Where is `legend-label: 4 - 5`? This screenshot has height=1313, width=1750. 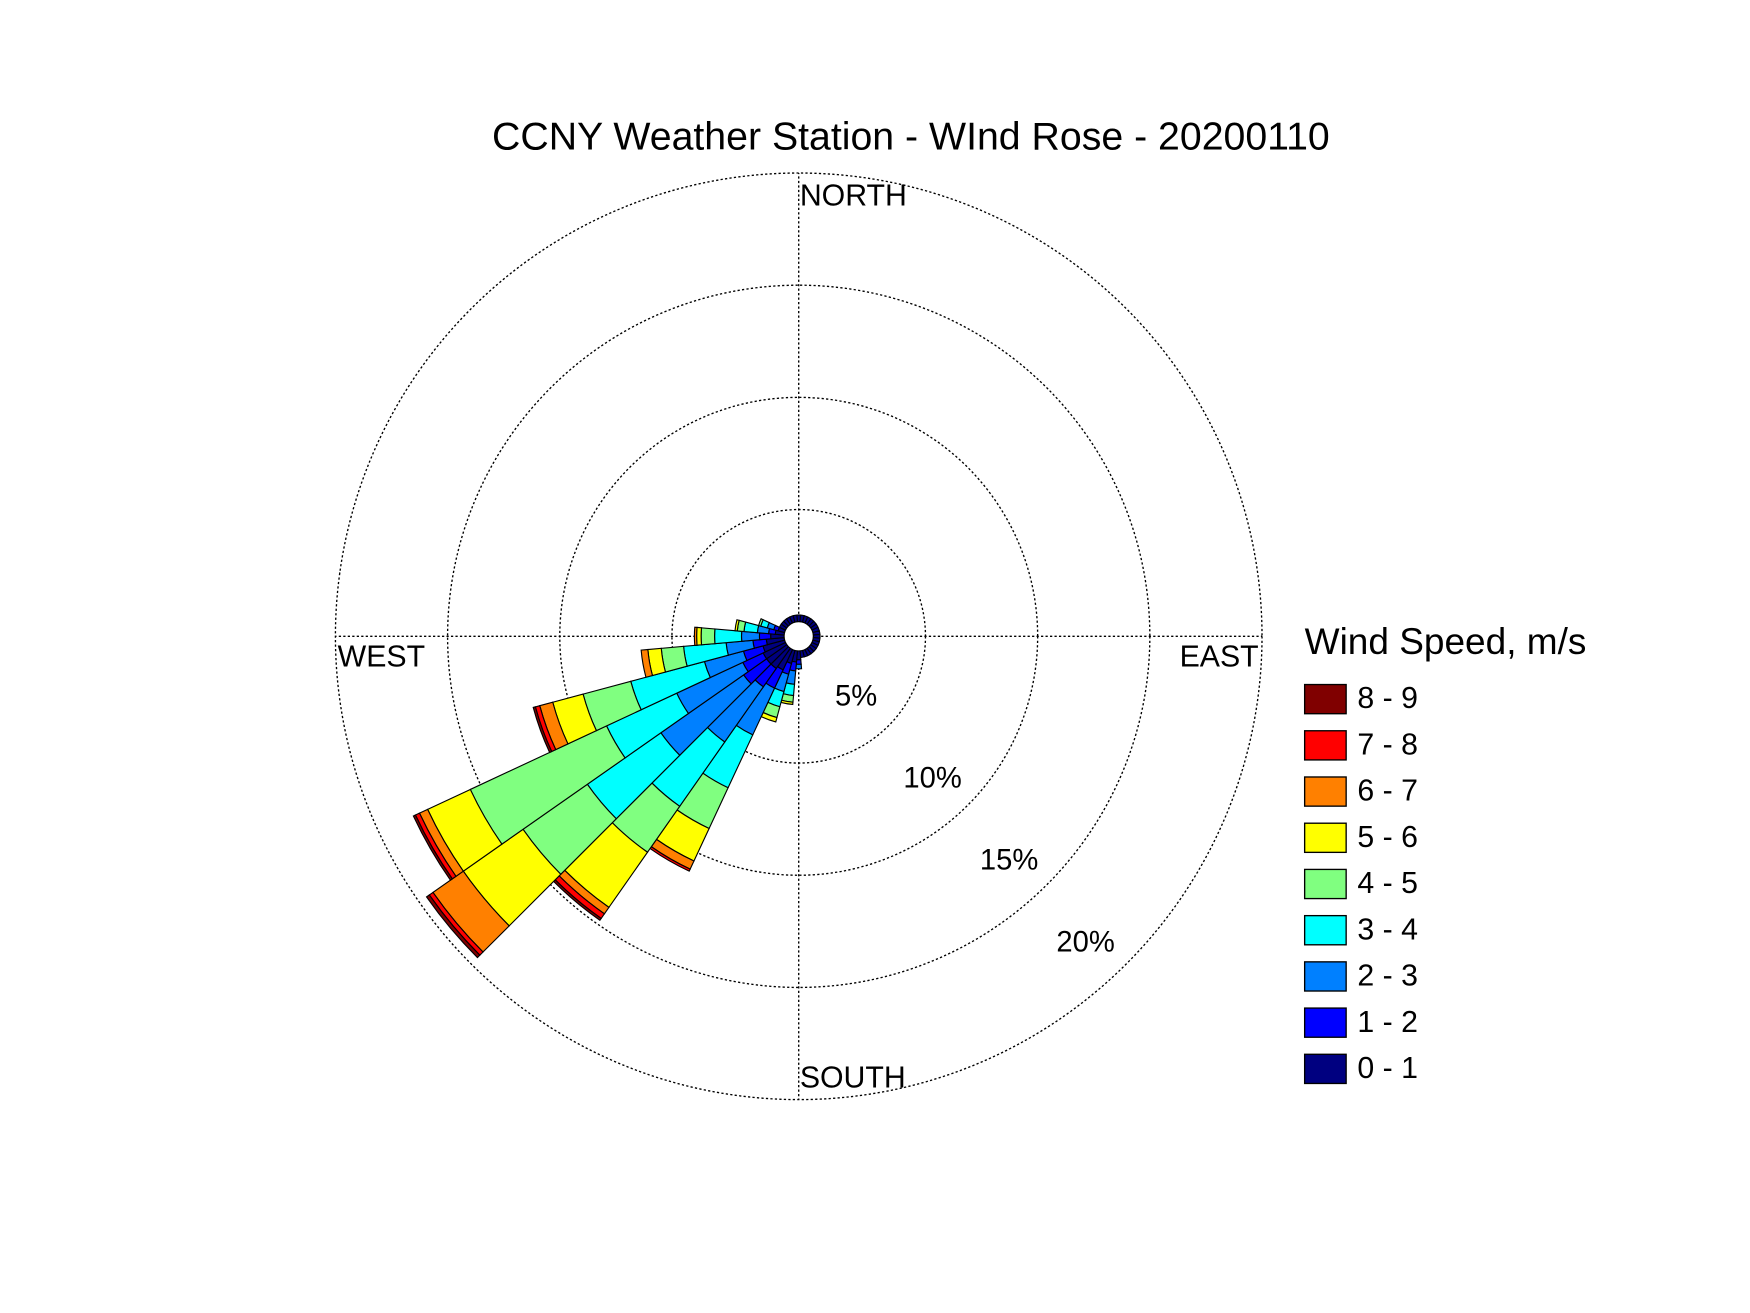 legend-label: 4 - 5 is located at coordinates (1387, 883).